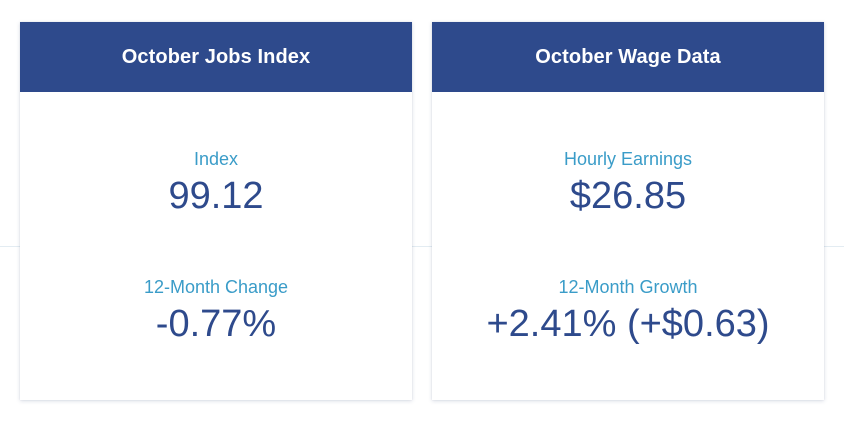 The width and height of the screenshot is (844, 422). I want to click on index-stat: Index 99.12, so click(216, 183).